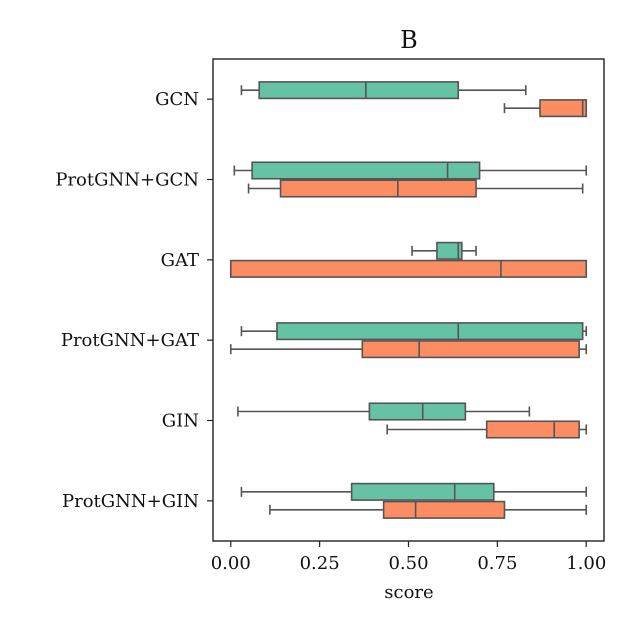 Image resolution: width=631 pixels, height=631 pixels. Describe the element at coordinates (180, 421) in the screenshot. I see `y-tick-label: GIN` at that location.